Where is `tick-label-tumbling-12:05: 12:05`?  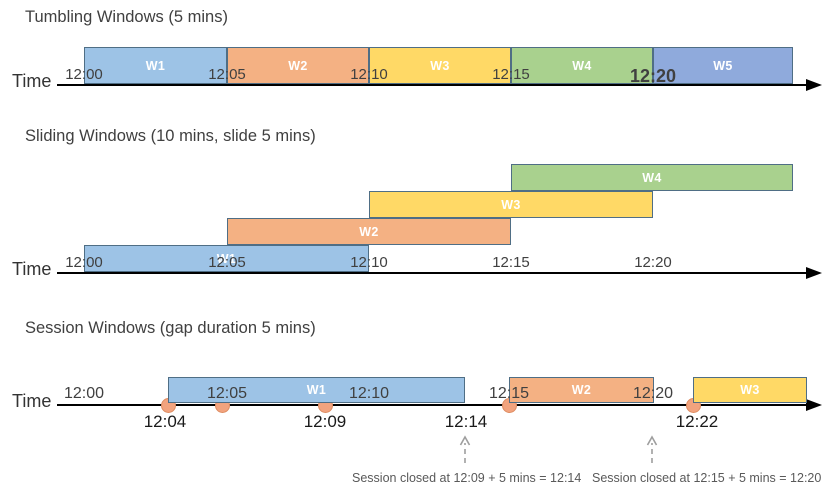 tick-label-tumbling-12:05: 12:05 is located at coordinates (227, 74).